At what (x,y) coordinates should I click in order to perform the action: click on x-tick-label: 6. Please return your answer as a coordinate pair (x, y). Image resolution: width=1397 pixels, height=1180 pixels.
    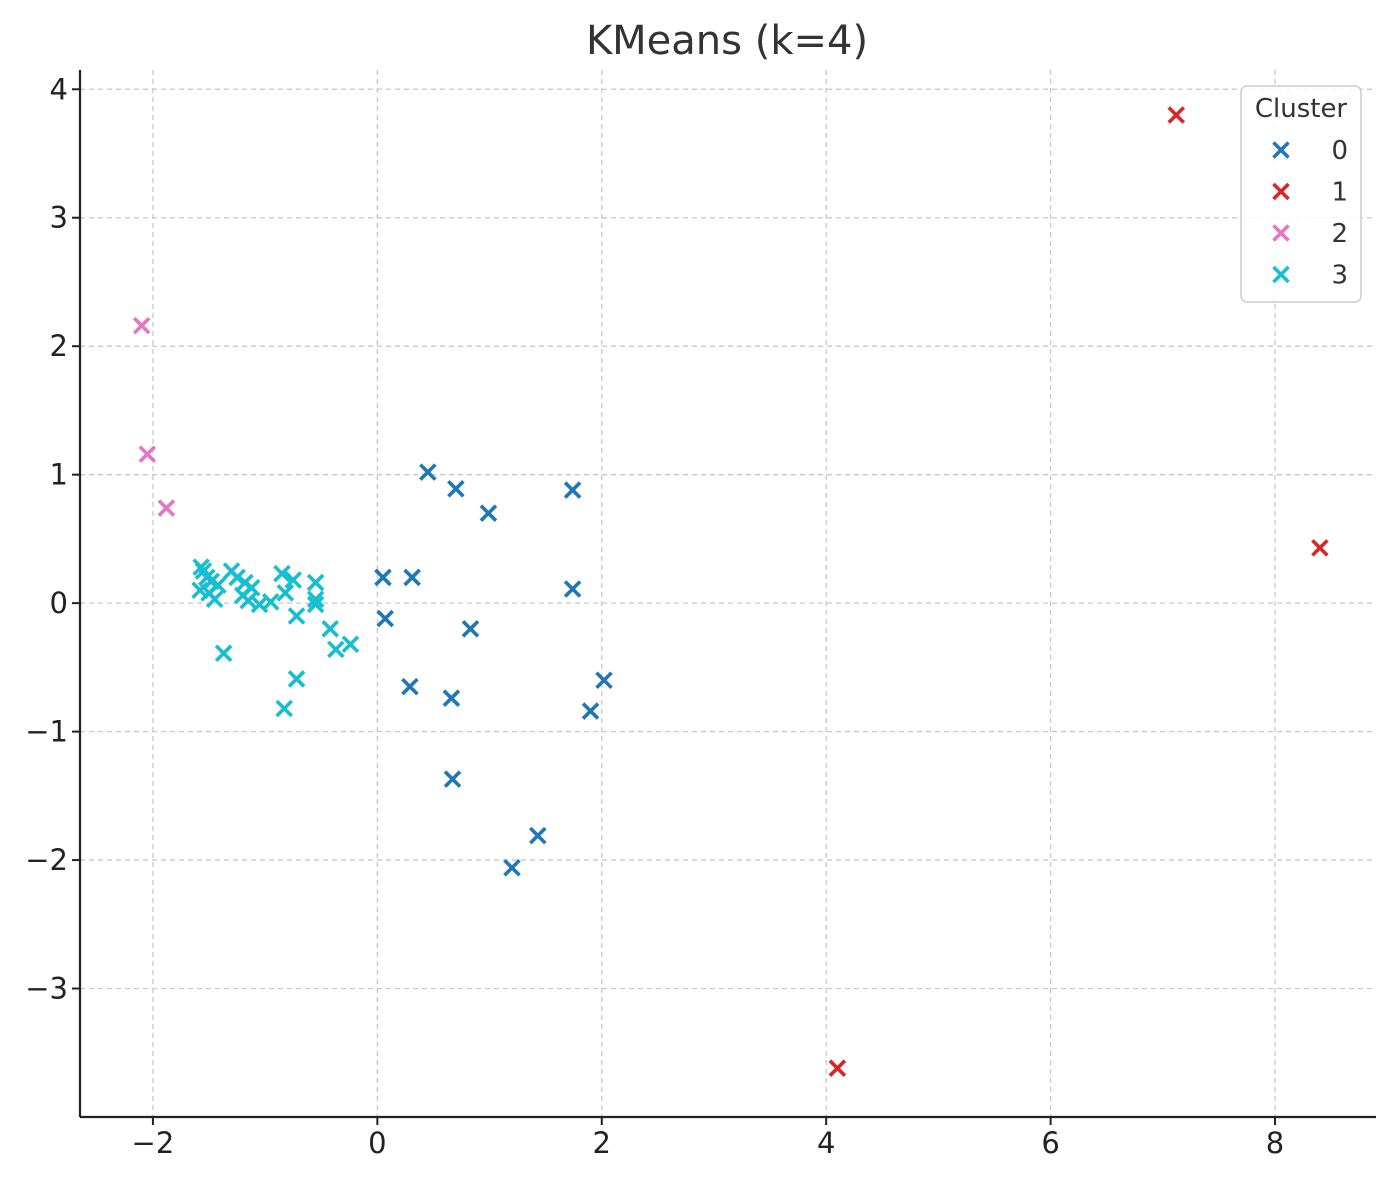
    Looking at the image, I should click on (1050, 1143).